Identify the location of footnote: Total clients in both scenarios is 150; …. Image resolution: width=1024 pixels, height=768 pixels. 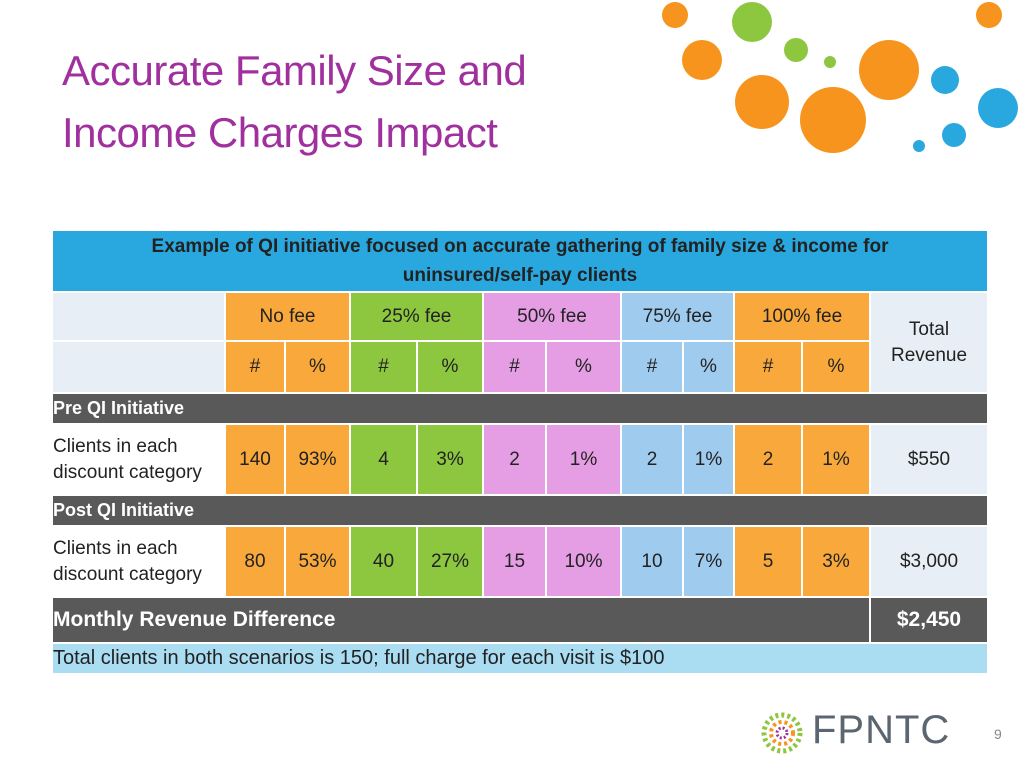
(520, 658).